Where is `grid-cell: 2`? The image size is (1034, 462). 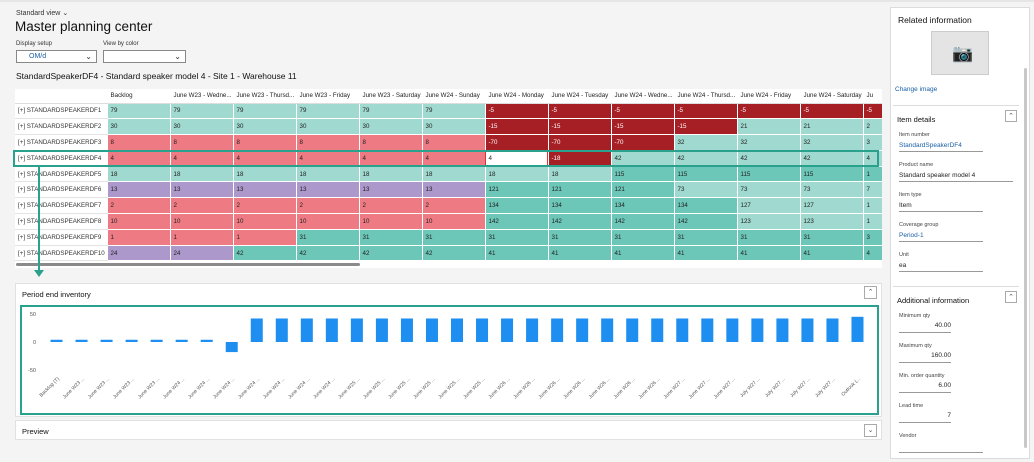
grid-cell: 2 is located at coordinates (265, 206).